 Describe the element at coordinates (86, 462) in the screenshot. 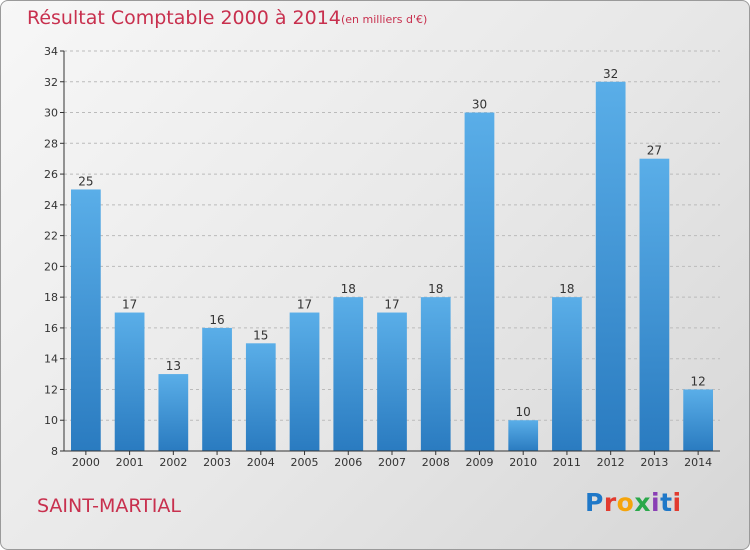

I see `x-tick-label: 2000` at that location.